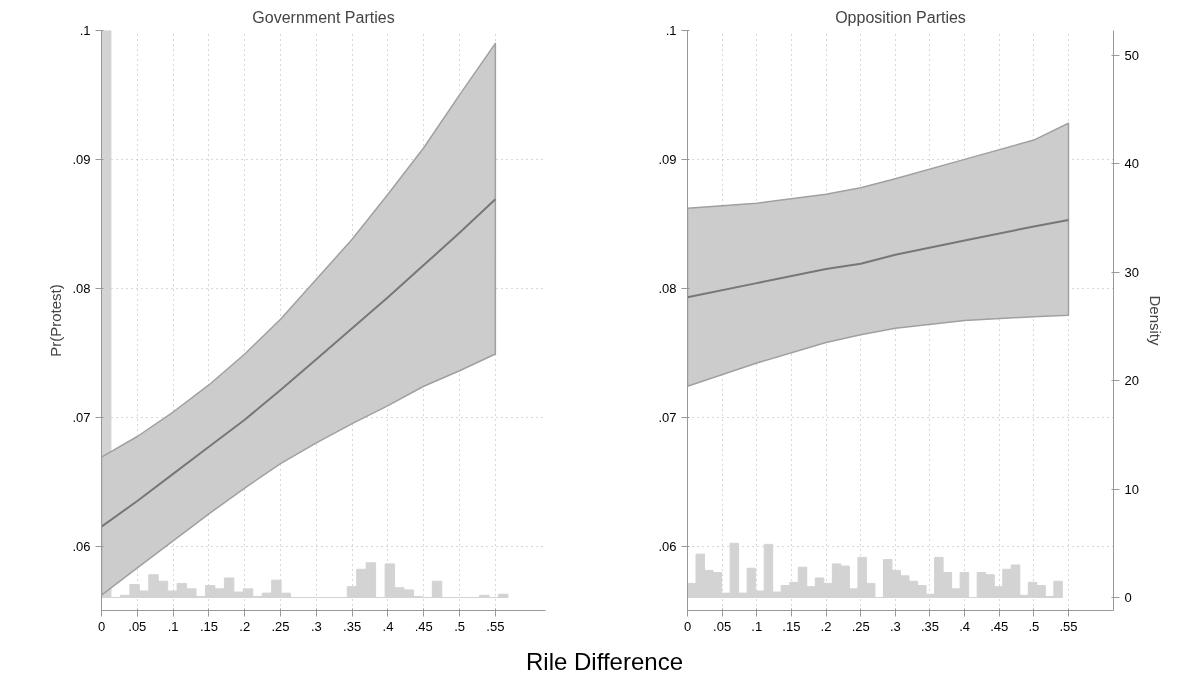 Image resolution: width=1199 pixels, height=692 pixels. What do you see at coordinates (1131, 489) in the screenshot?
I see `y2-tick-label: 10` at bounding box center [1131, 489].